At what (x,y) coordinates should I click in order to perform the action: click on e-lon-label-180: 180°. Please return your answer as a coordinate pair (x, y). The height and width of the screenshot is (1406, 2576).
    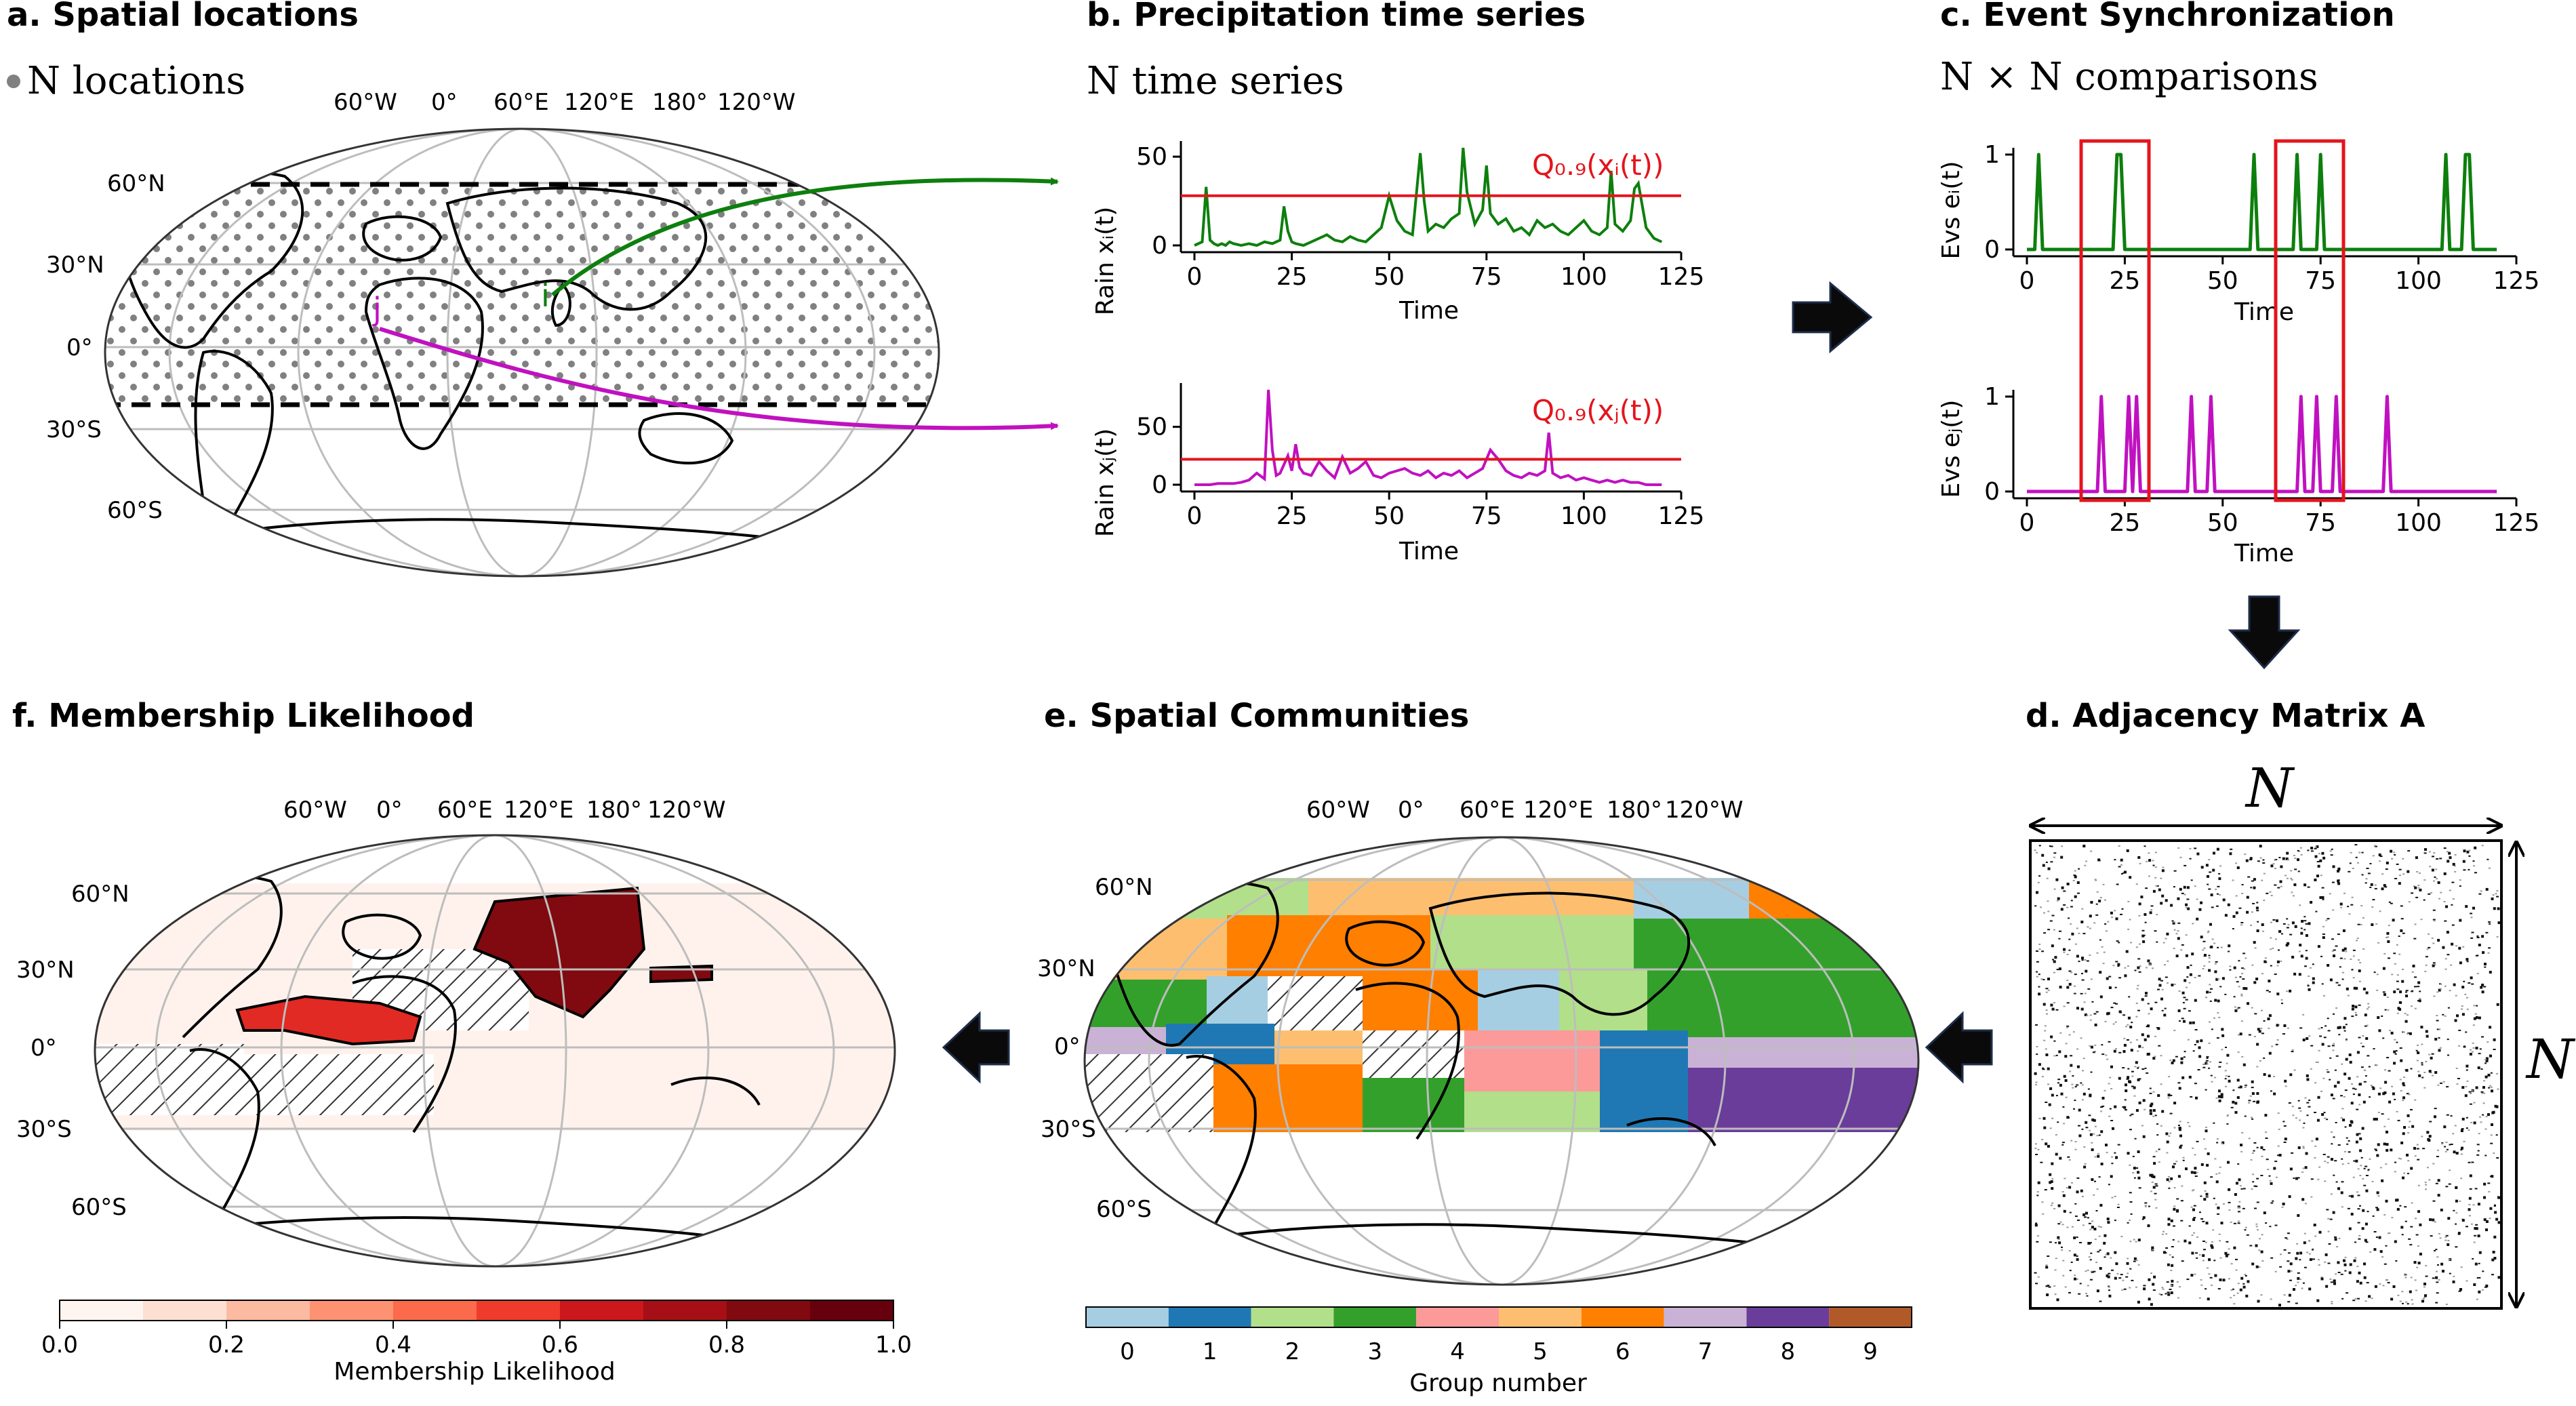
    Looking at the image, I should click on (1634, 810).